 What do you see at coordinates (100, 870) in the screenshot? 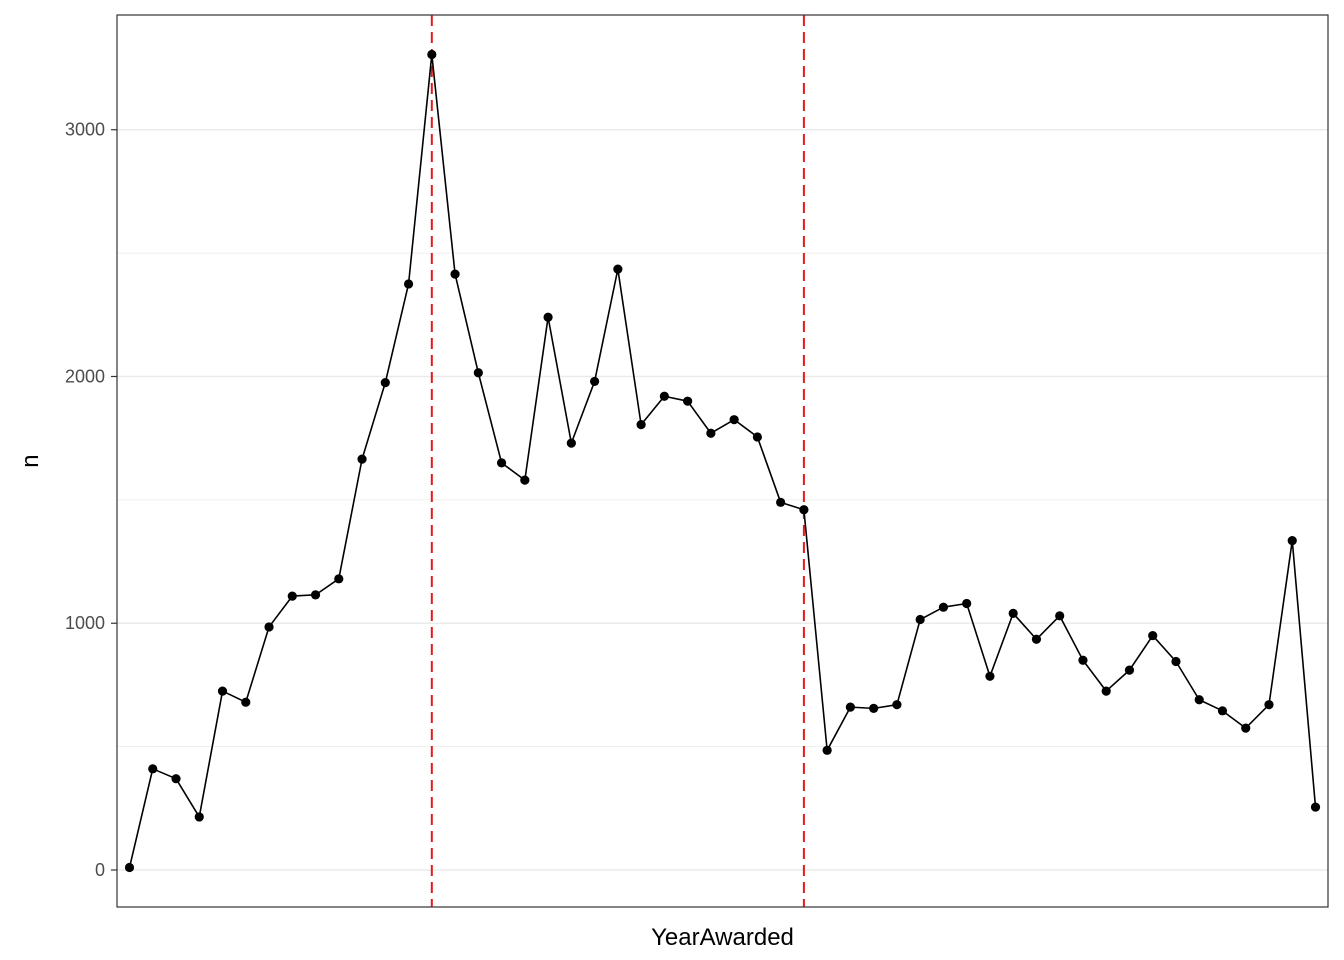
I see `y-tick-label: 0` at bounding box center [100, 870].